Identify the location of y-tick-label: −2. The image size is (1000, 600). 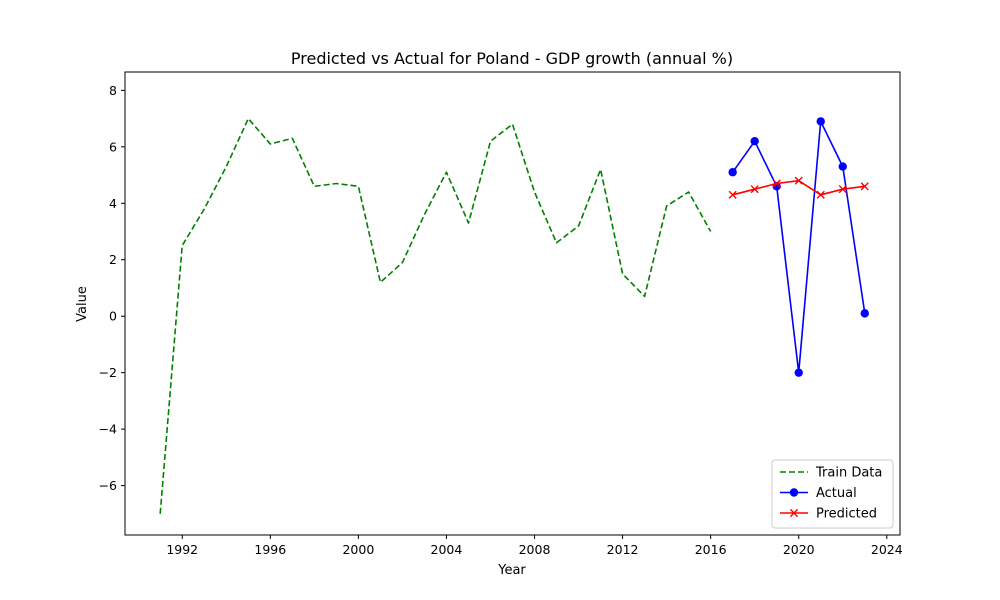
(108, 372).